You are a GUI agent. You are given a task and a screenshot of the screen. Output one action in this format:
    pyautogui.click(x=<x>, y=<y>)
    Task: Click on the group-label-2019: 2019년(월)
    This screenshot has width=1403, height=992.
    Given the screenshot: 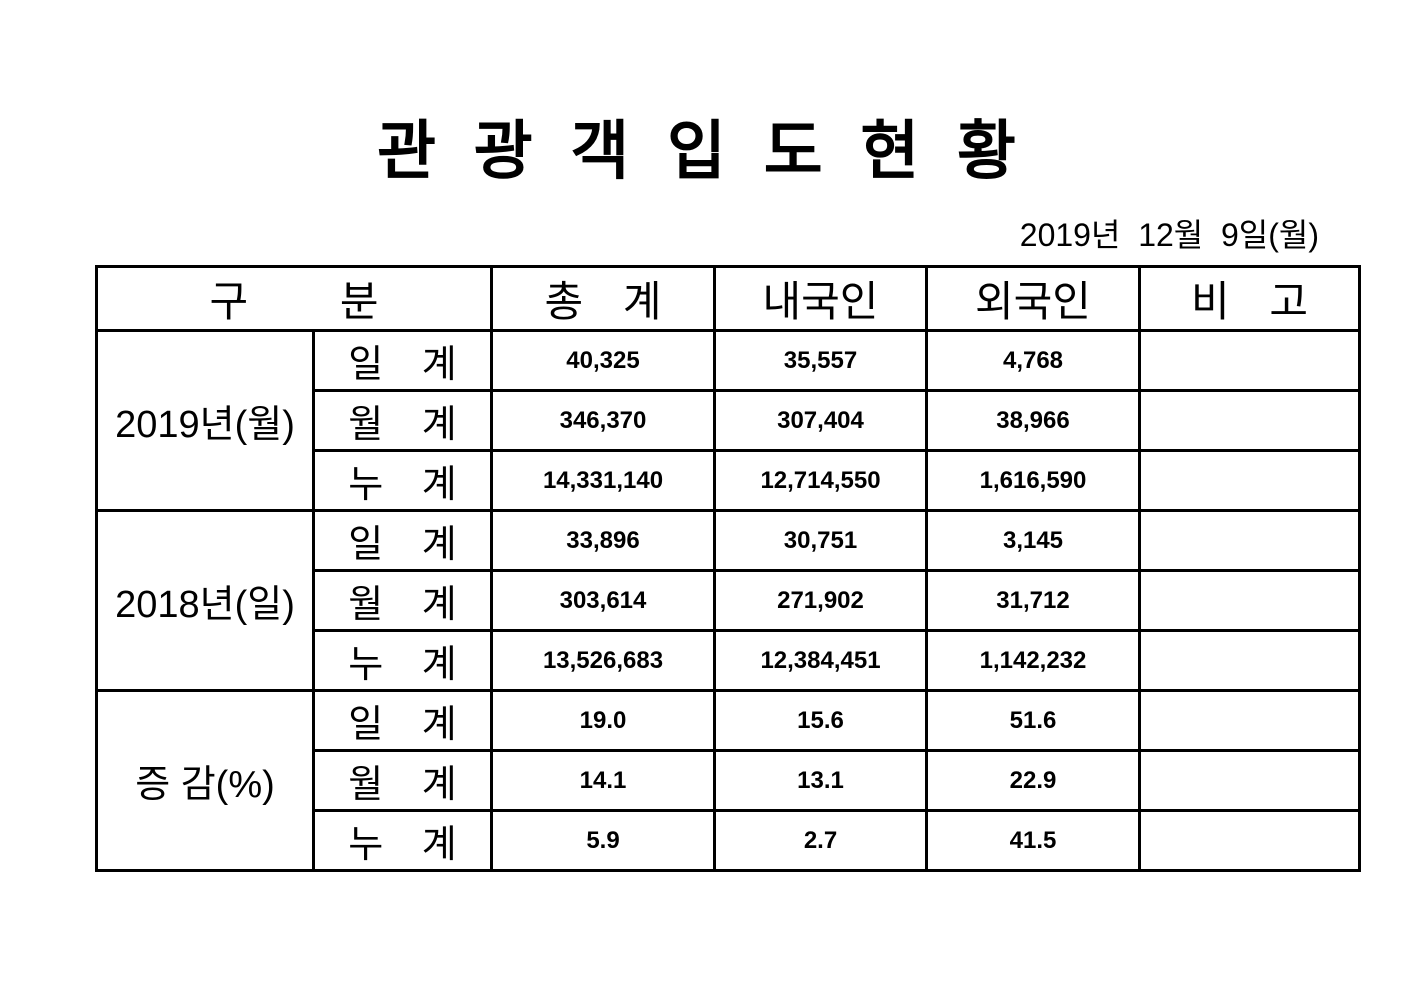 What is the action you would take?
    pyautogui.click(x=205, y=420)
    